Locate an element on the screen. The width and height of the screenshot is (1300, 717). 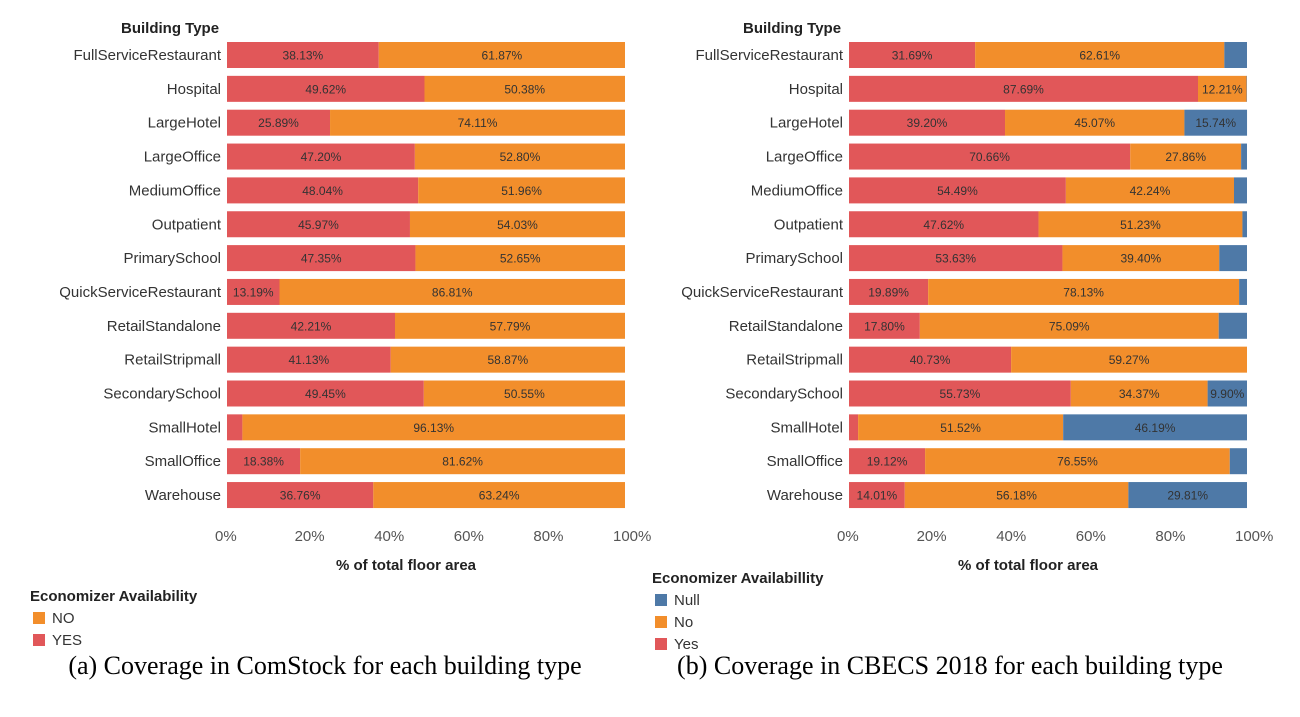
data-label: 9.90% is located at coordinates (1227, 394).